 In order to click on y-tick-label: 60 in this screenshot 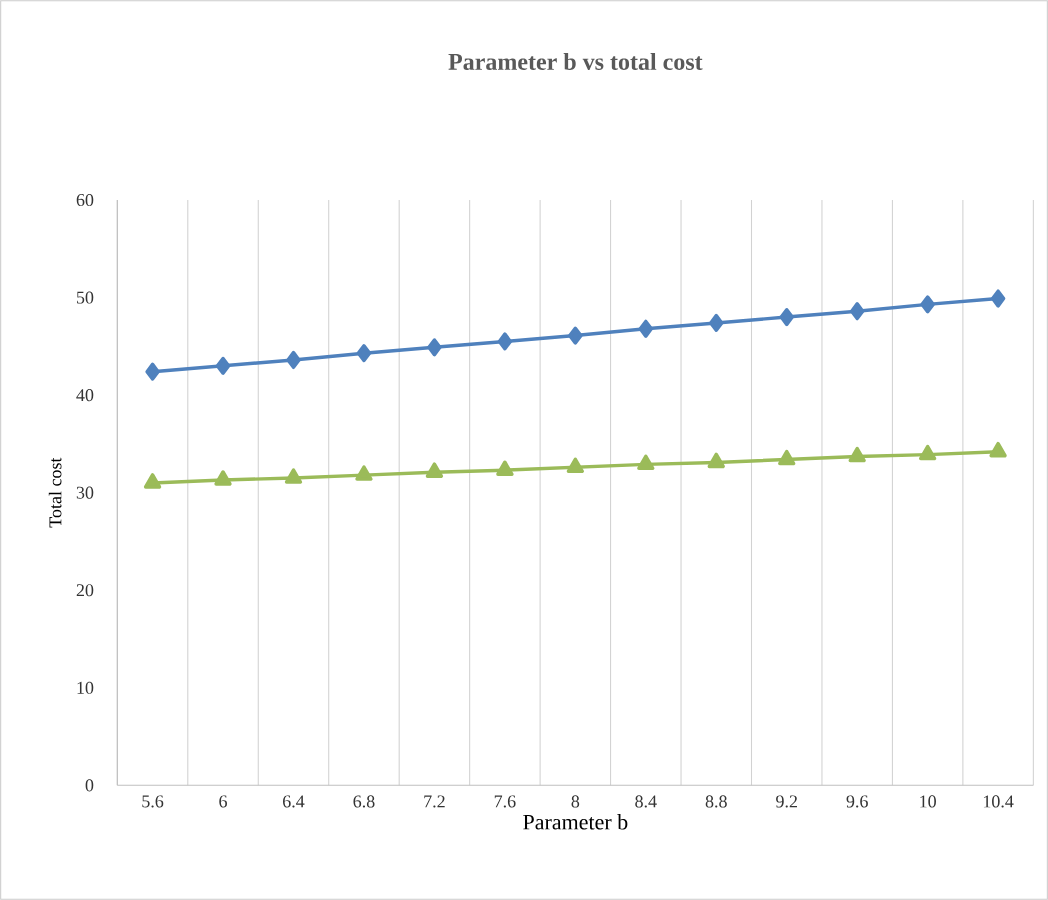, I will do `click(85, 200)`.